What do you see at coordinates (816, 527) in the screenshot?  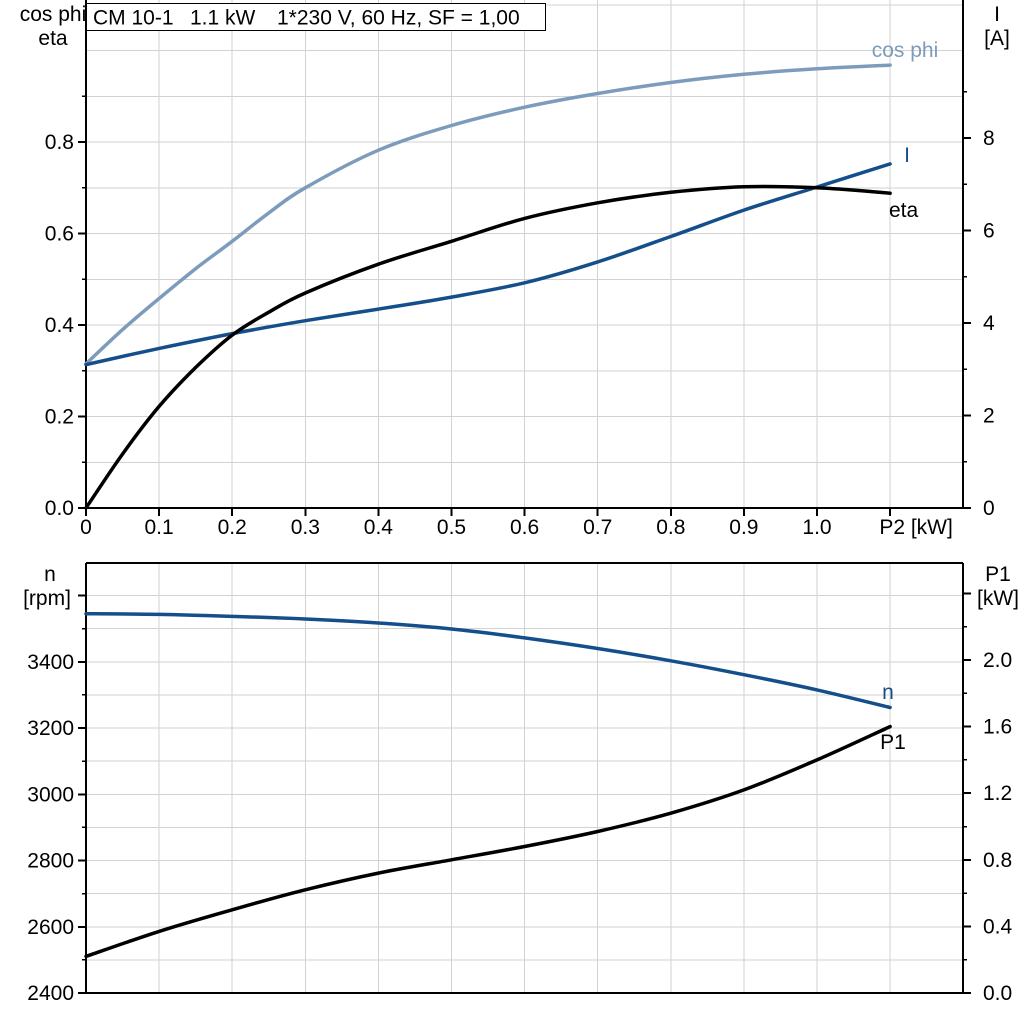 I see `x-axis-tick-label: 1.0` at bounding box center [816, 527].